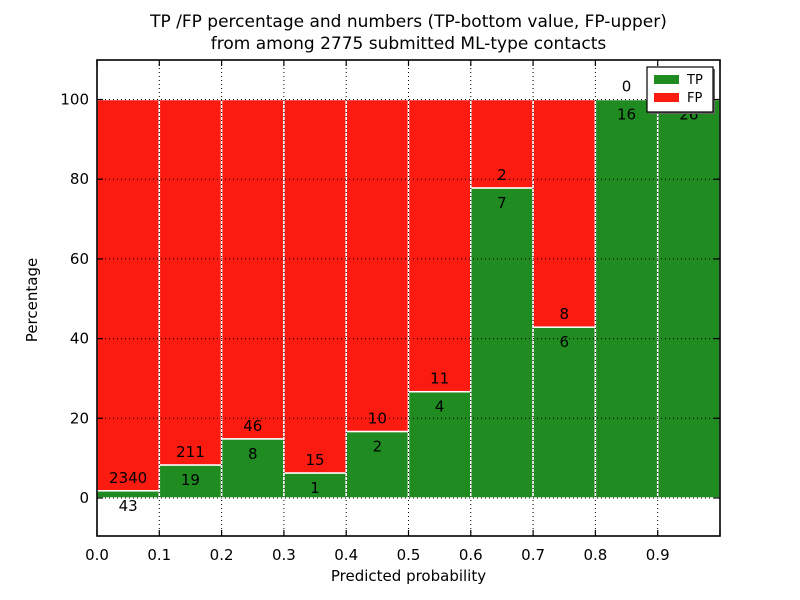 The width and height of the screenshot is (800, 600). Describe the element at coordinates (595, 555) in the screenshot. I see `x-tick-label-8: 0.8` at that location.